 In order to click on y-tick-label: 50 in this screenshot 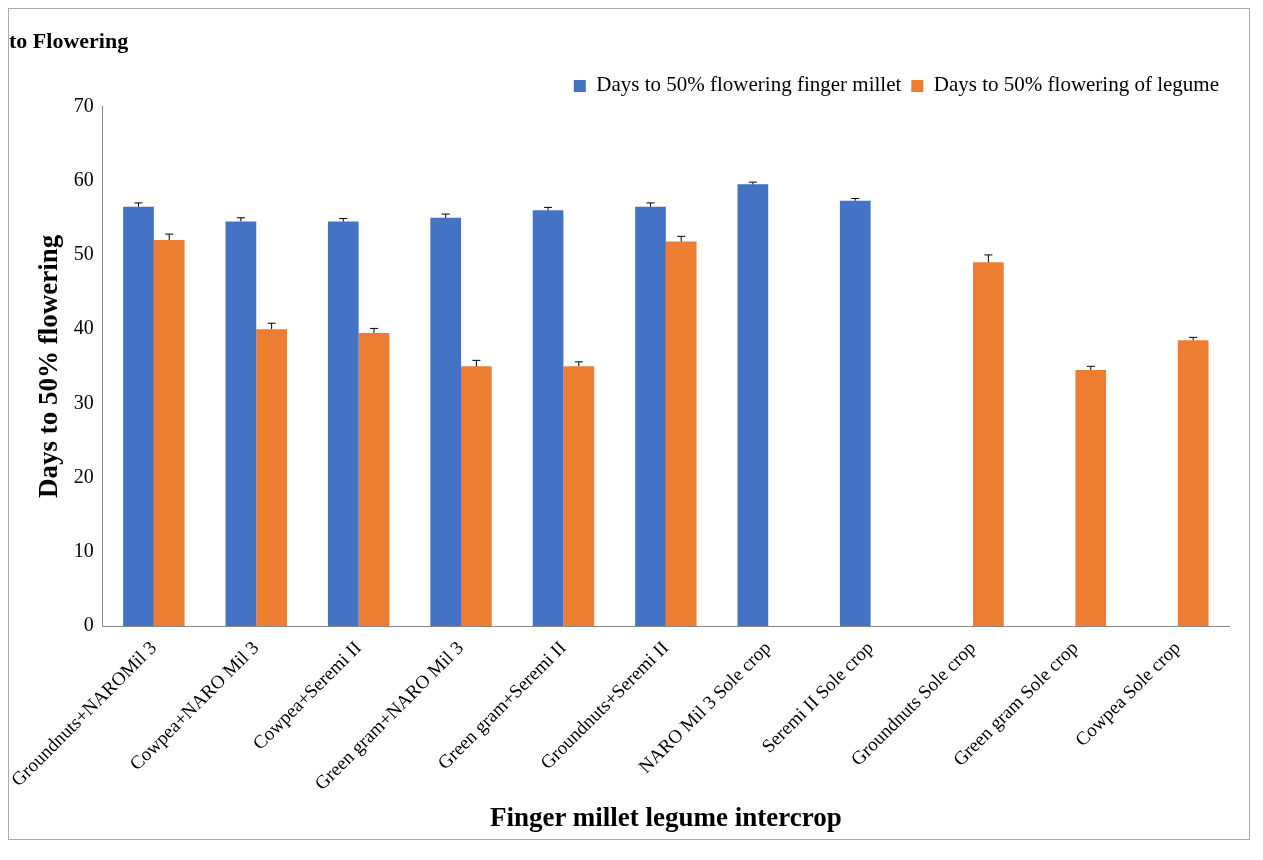, I will do `click(83, 253)`.